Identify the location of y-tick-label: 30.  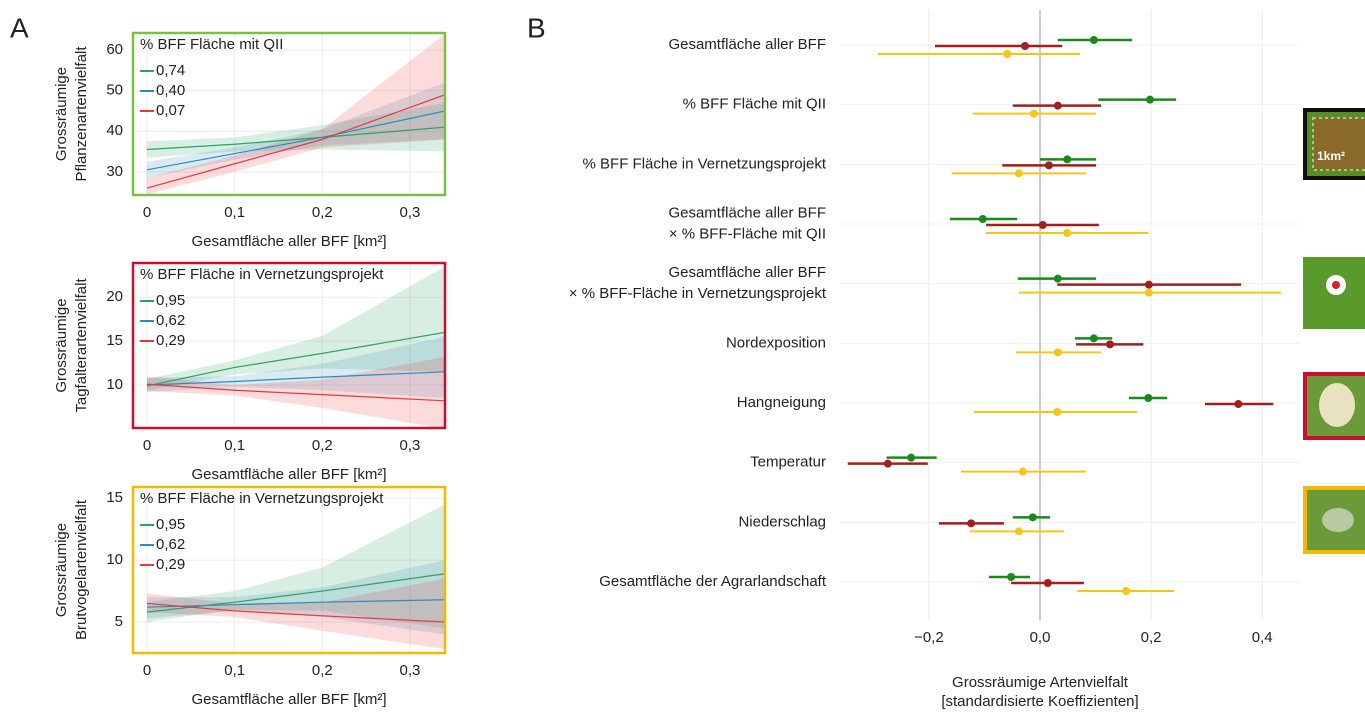
(114, 171).